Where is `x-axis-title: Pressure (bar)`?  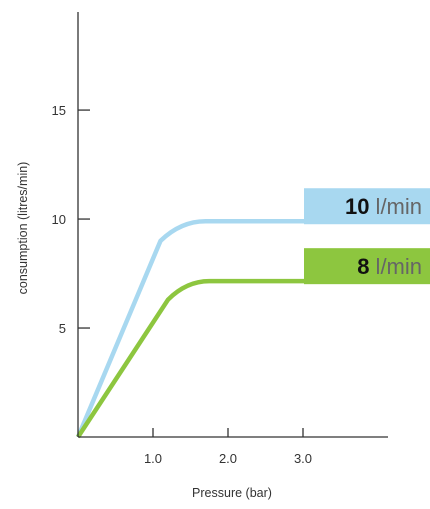
x-axis-title: Pressure (bar) is located at coordinates (232, 493).